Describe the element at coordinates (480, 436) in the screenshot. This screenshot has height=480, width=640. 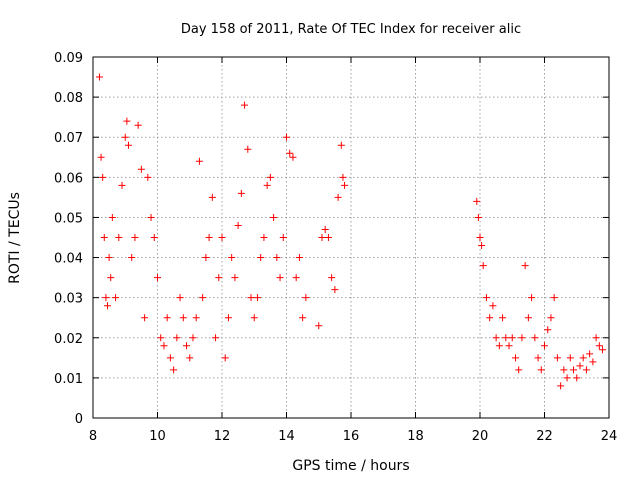
I see `x-tick-label: 20` at that location.